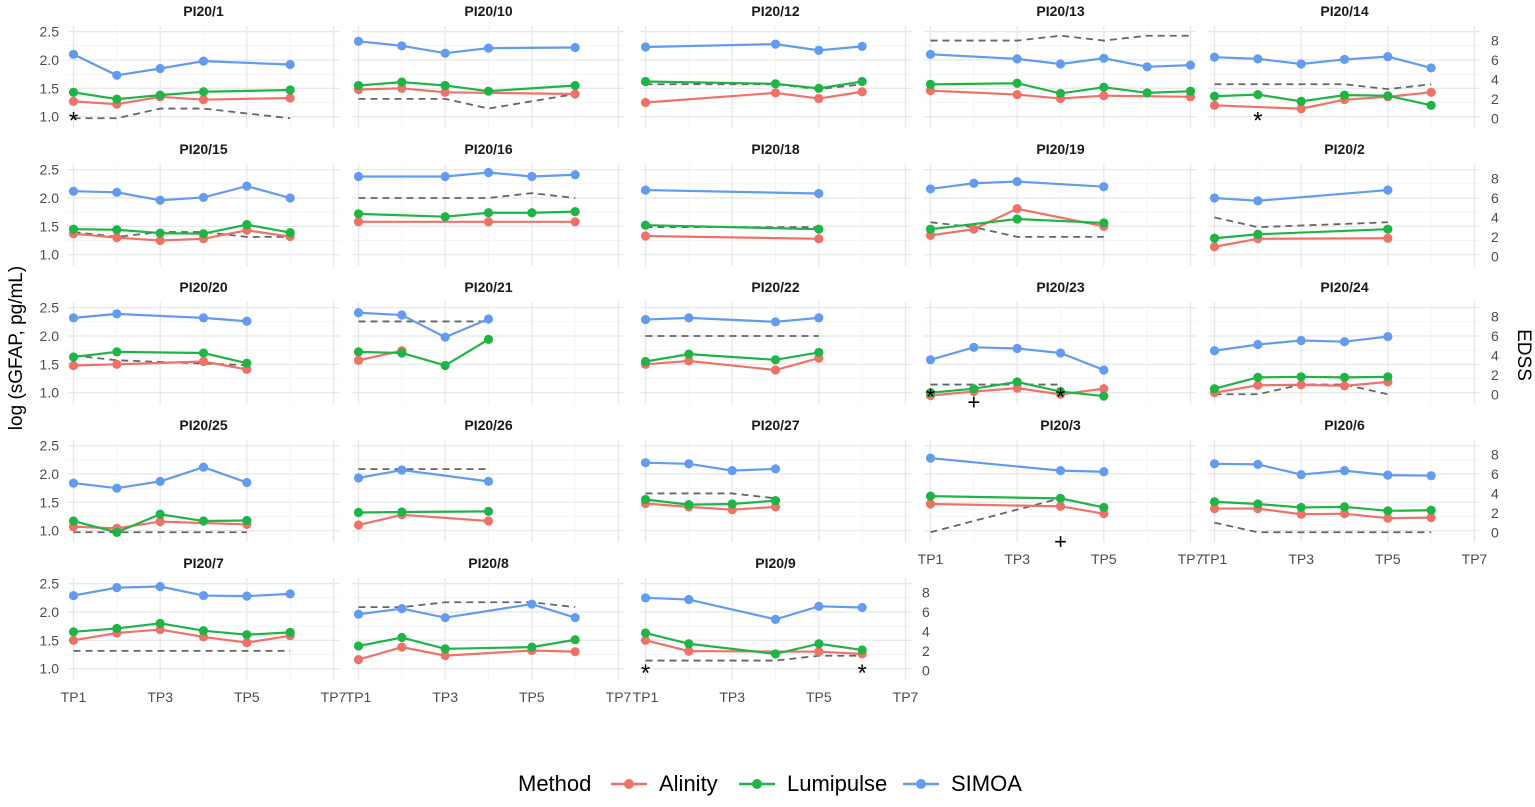 The height and width of the screenshot is (807, 1535). What do you see at coordinates (488, 563) in the screenshot?
I see `panel-title: PI20/8` at bounding box center [488, 563].